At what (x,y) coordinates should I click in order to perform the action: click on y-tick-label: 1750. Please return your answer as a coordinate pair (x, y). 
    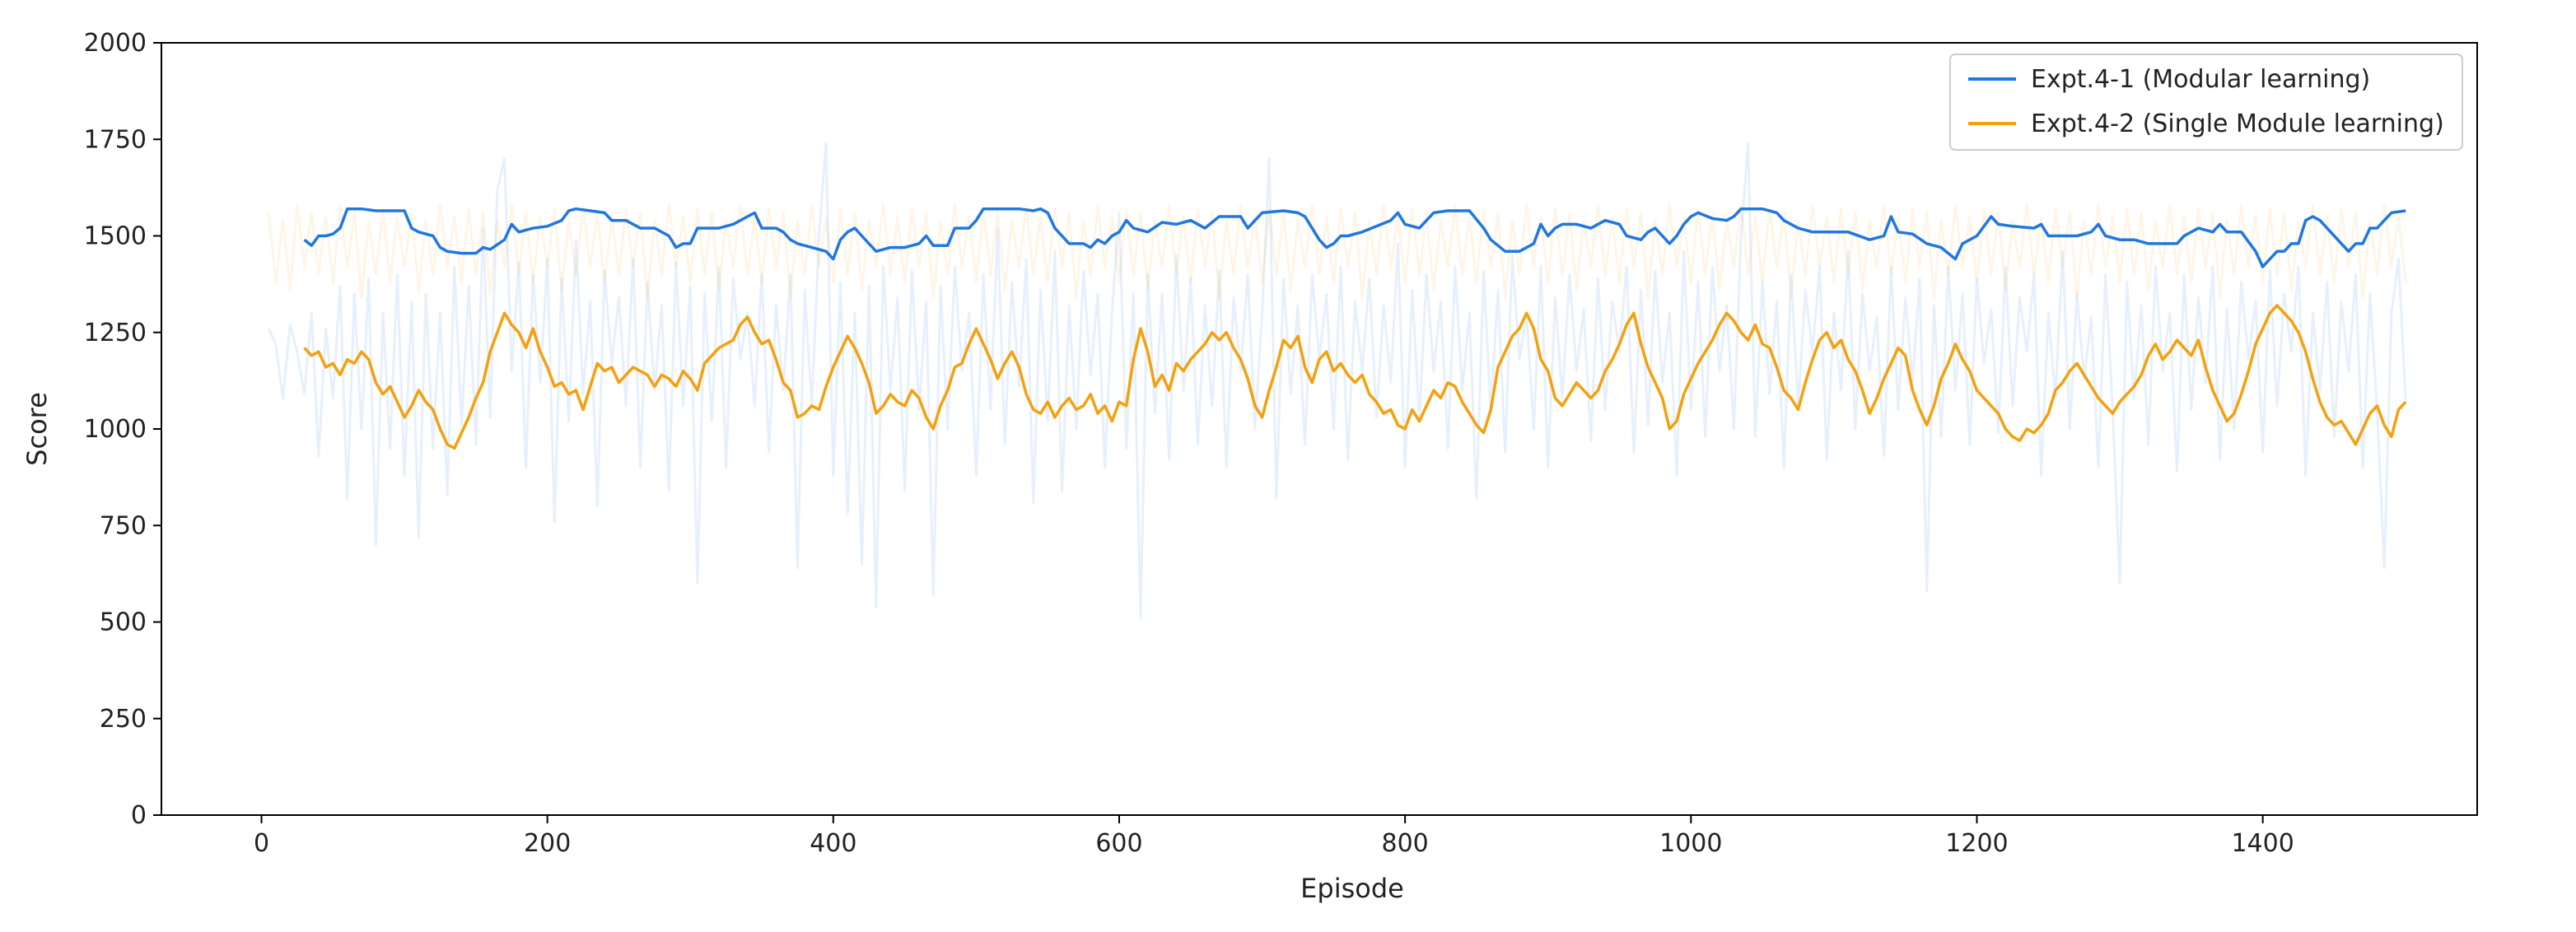
    Looking at the image, I should click on (115, 139).